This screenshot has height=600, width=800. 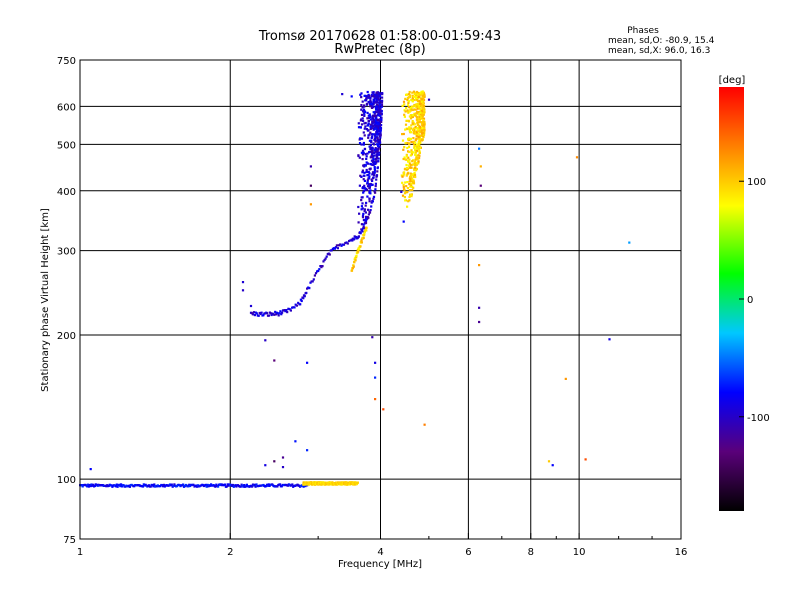 I want to click on y-tick-label: 100, so click(x=66, y=480).